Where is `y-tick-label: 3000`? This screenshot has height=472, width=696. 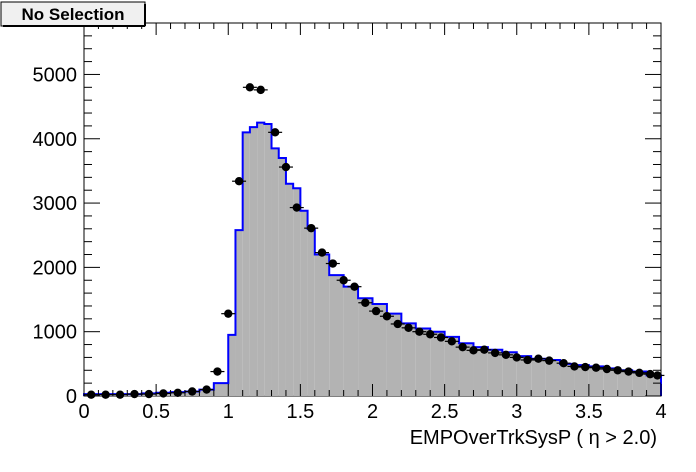 y-tick-label: 3000 is located at coordinates (55, 204).